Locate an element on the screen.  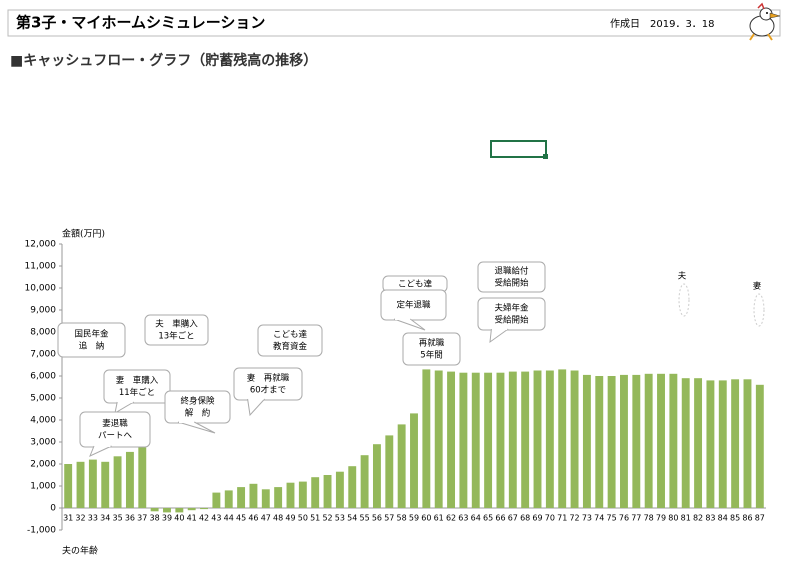
y-tick-label: 1,000 is located at coordinates (43, 487).